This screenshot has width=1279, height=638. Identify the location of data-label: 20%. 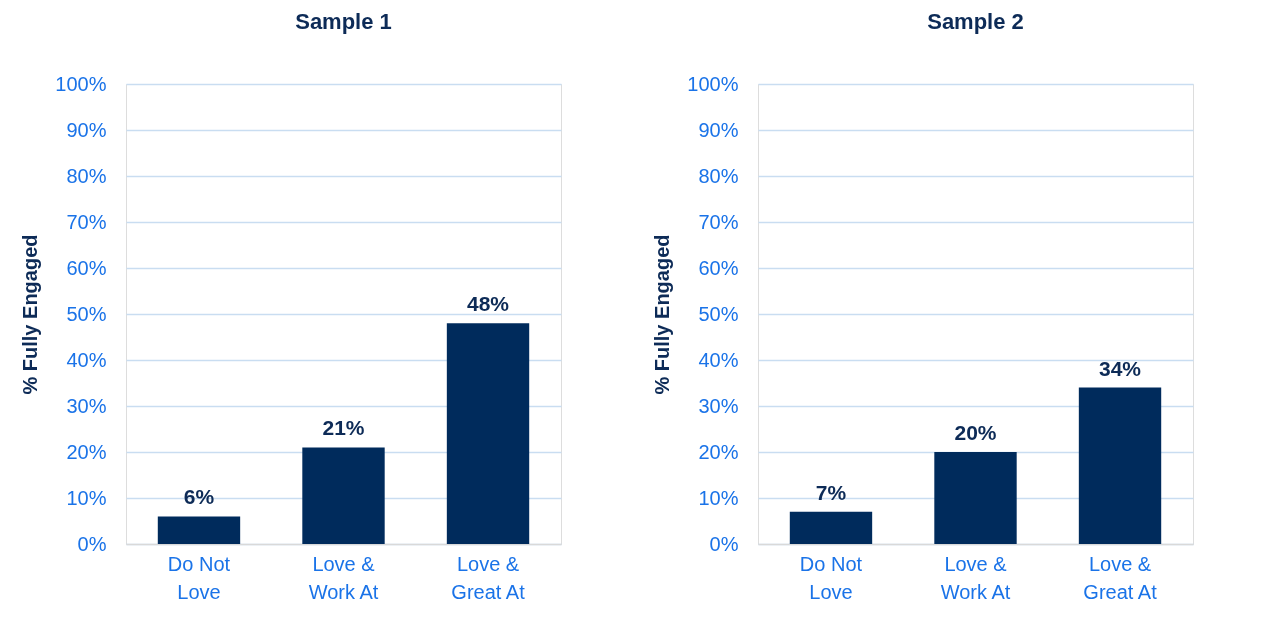
(975, 432).